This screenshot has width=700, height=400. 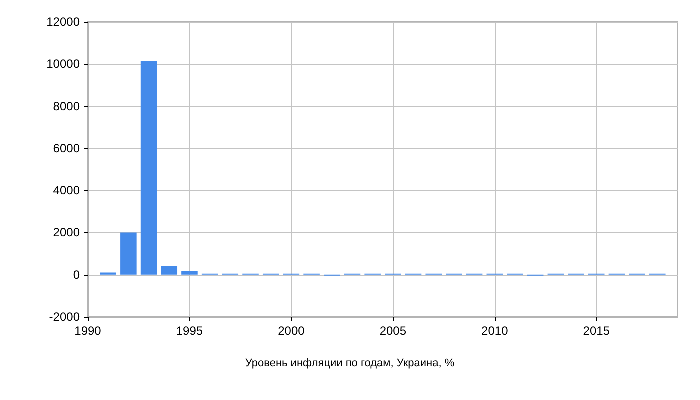 I want to click on x-tick-label: 2005, so click(x=393, y=331).